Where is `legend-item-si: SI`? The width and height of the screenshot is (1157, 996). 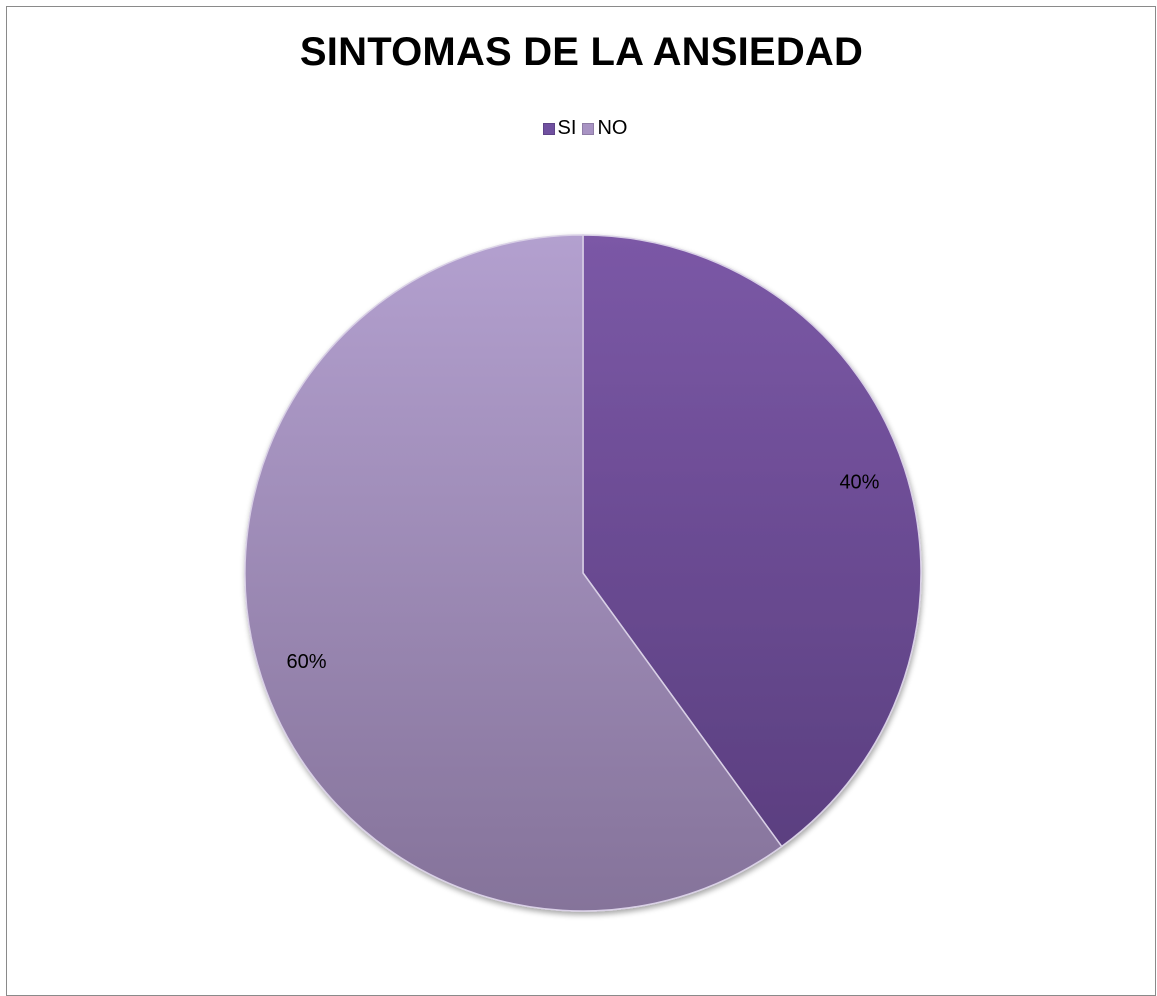
legend-item-si: SI is located at coordinates (559, 128).